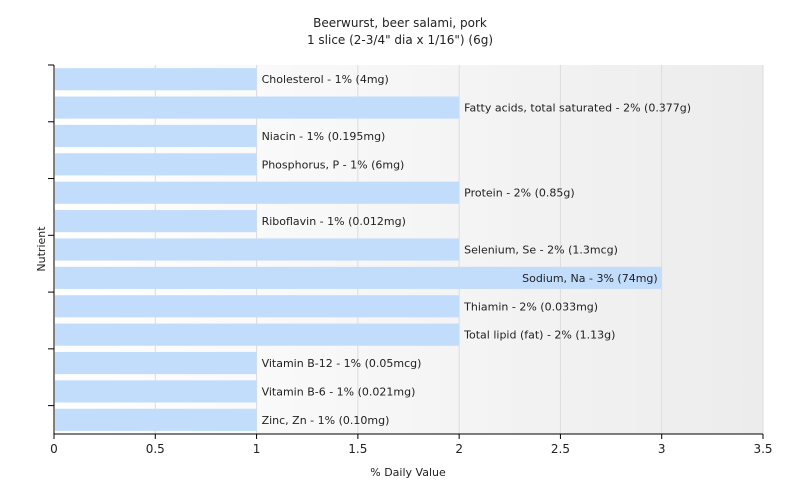  Describe the element at coordinates (519, 193) in the screenshot. I see `bar-label: Protein - 2% (0.85g)` at that location.